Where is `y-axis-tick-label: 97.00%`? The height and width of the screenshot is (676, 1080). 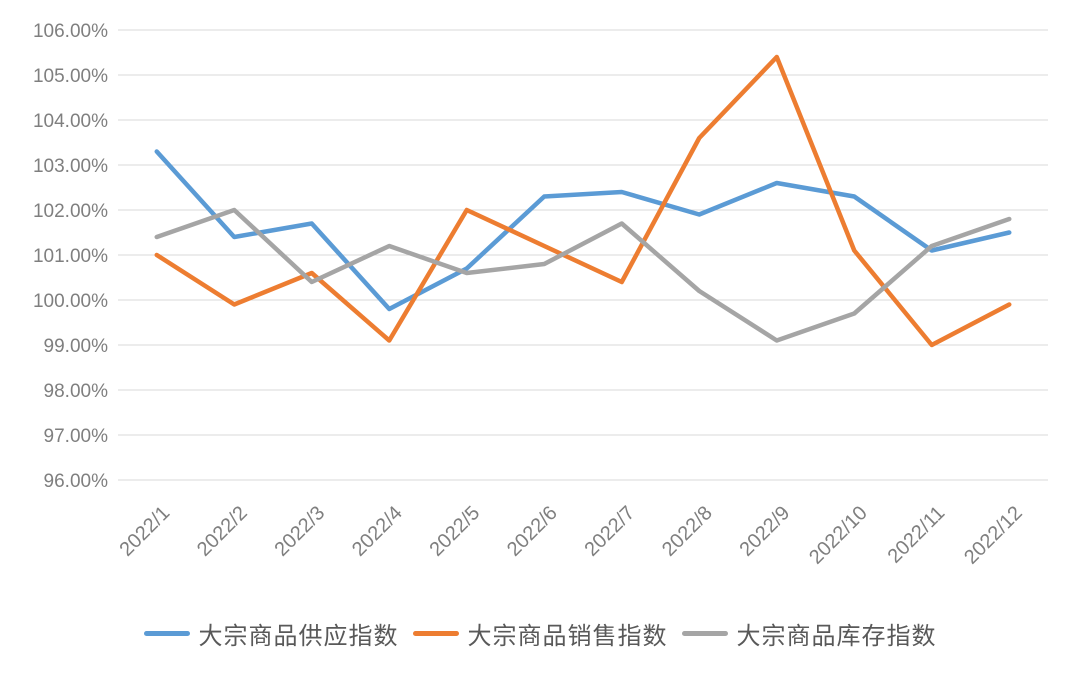
y-axis-tick-label: 97.00% is located at coordinates (76, 436).